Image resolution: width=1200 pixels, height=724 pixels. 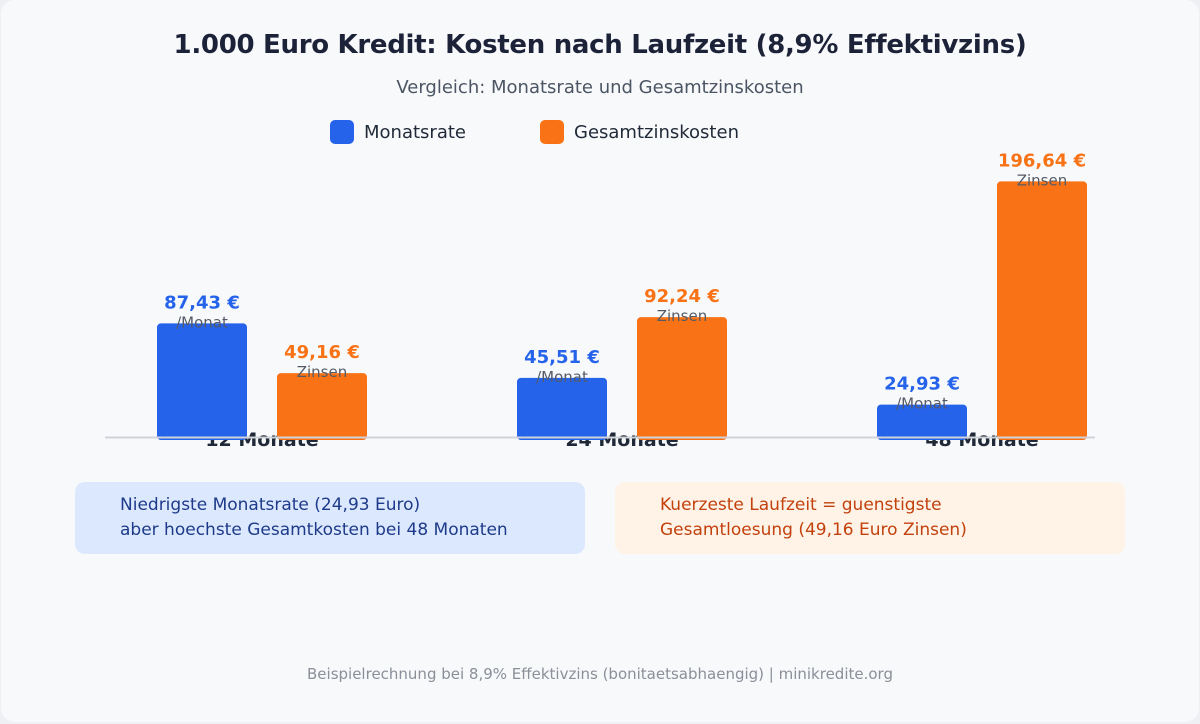 I want to click on legend-monatsrate: Monatsrate, so click(x=398, y=132).